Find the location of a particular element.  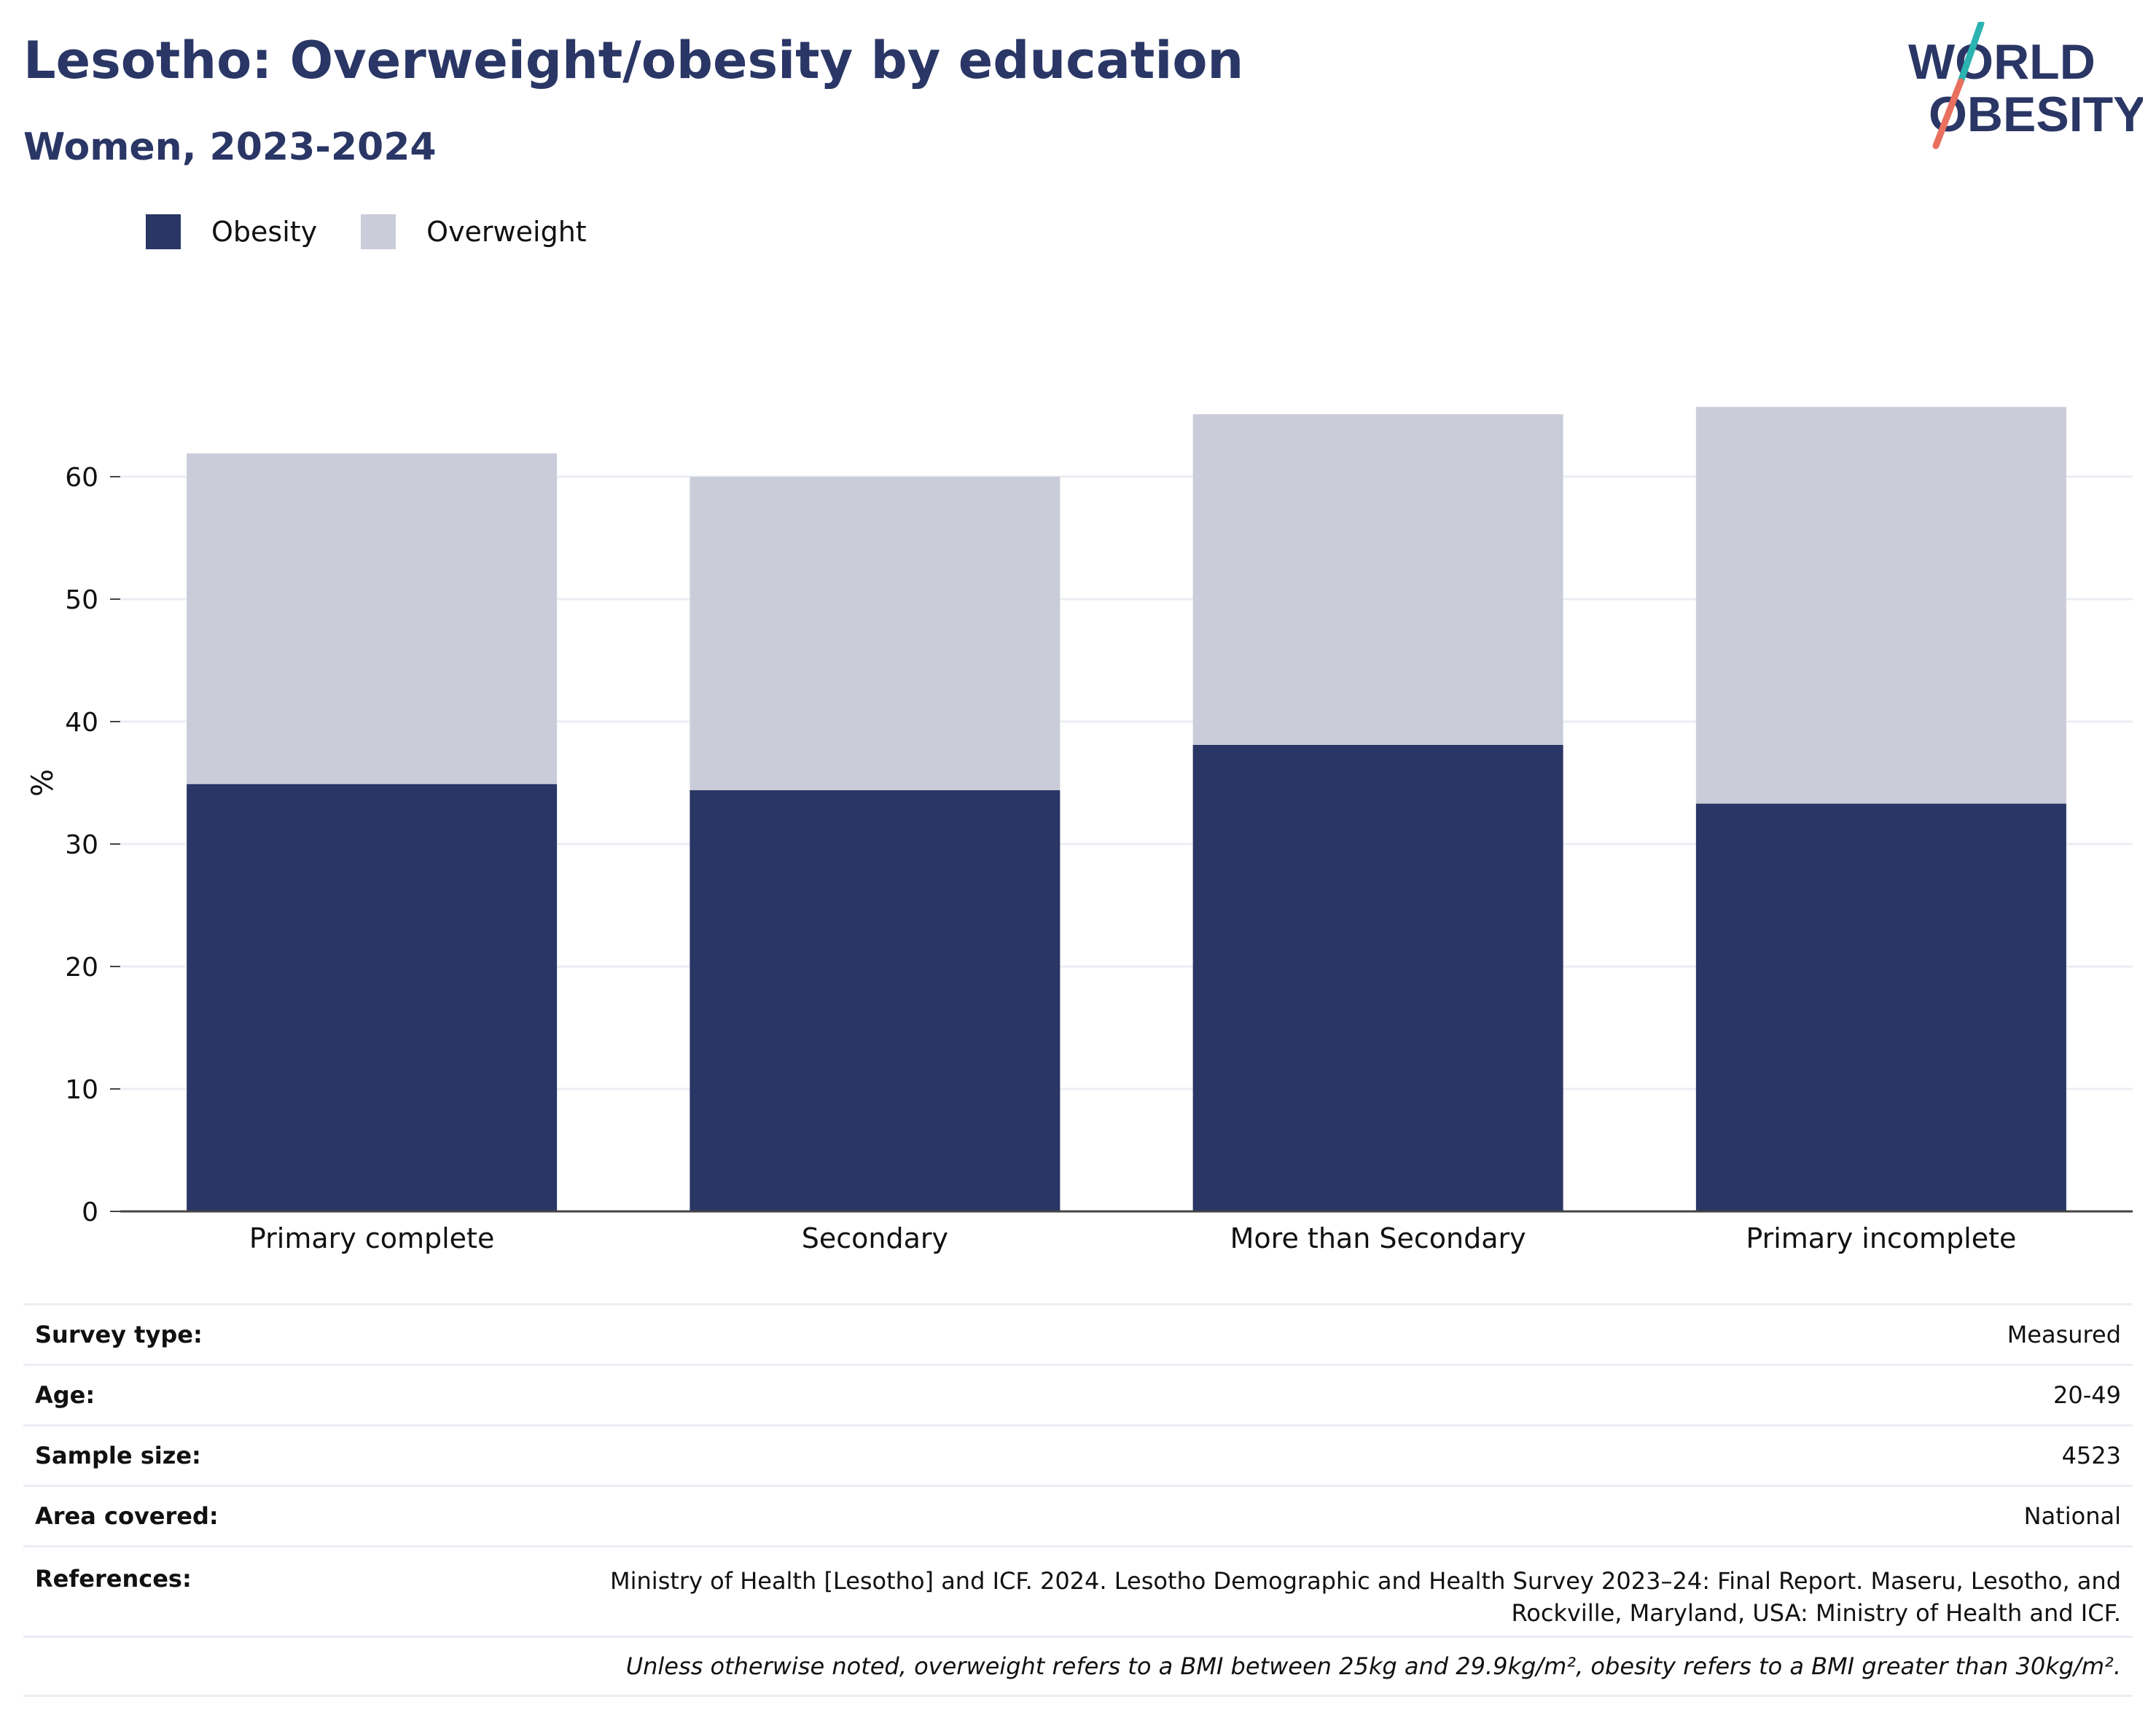

references-label: References: is located at coordinates (114, 1579).